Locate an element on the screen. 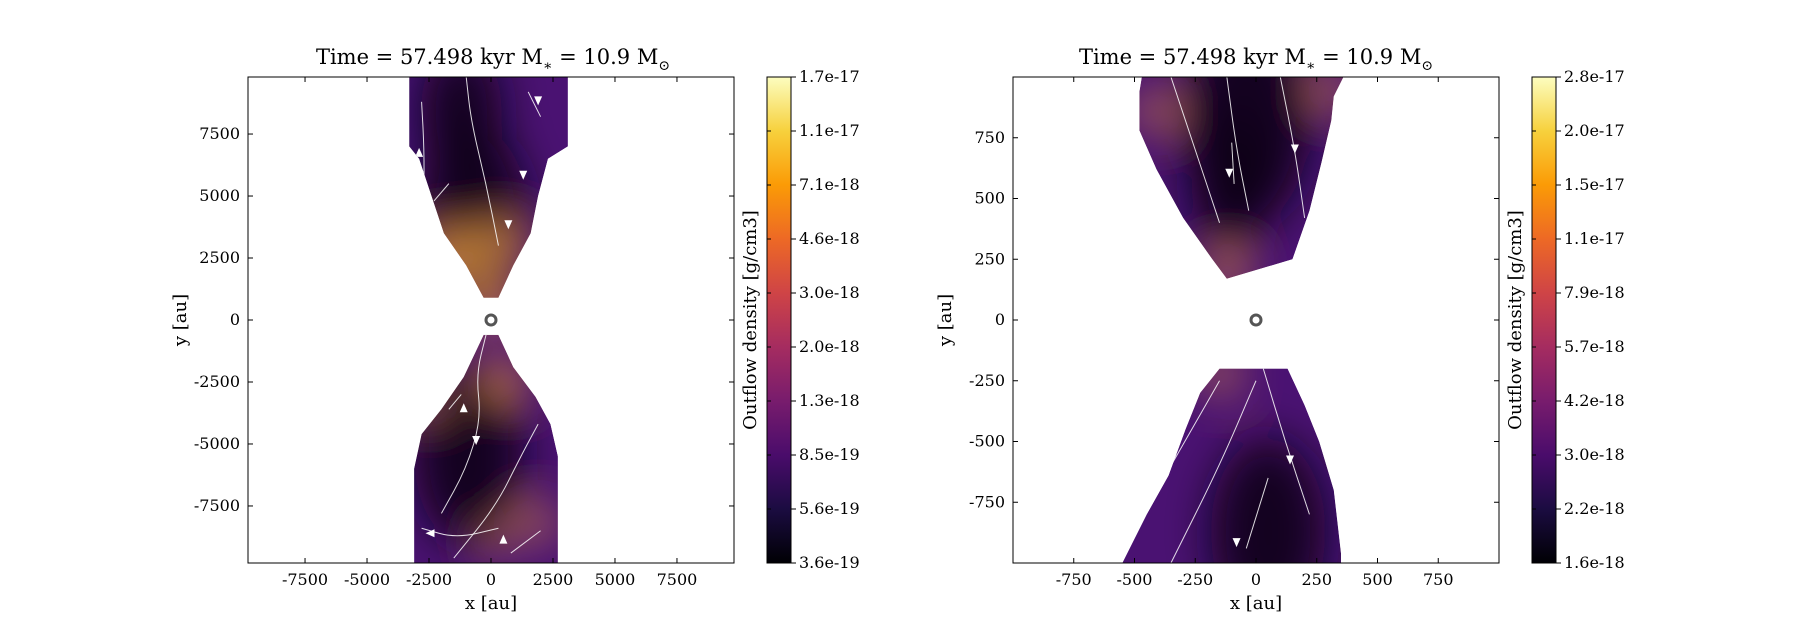 The height and width of the screenshot is (630, 1800). y-tick-label: 250 is located at coordinates (989, 258).